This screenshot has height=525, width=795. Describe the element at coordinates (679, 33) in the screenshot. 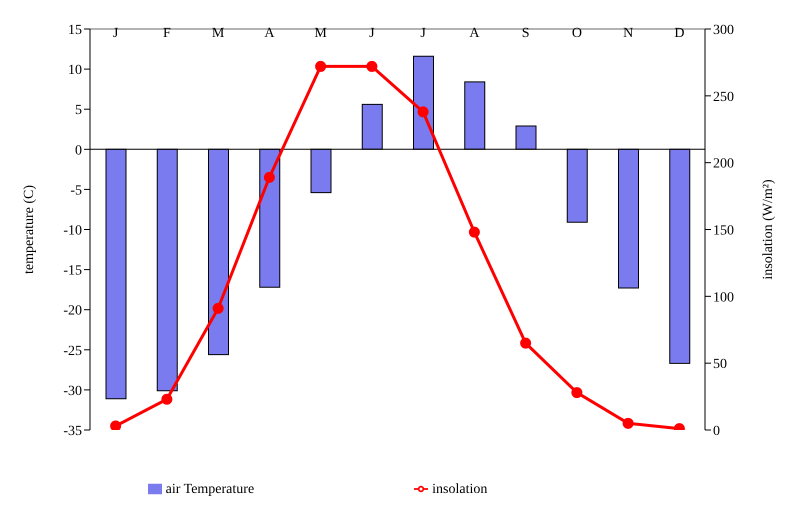

I see `x-tick-label: D` at that location.